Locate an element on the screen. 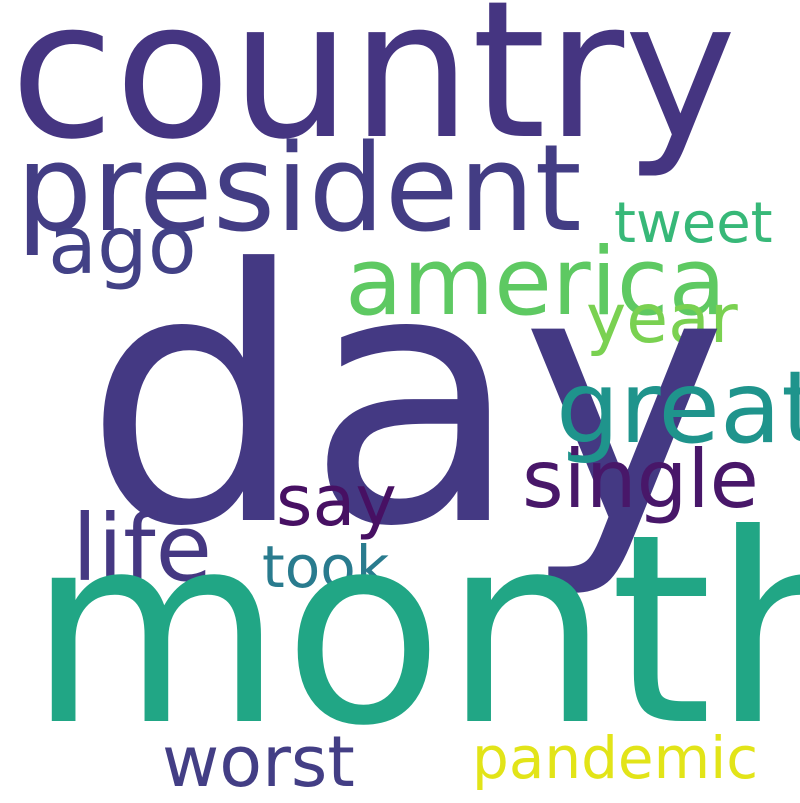 This screenshot has width=800, height=803. word-america: america is located at coordinates (536, 282).